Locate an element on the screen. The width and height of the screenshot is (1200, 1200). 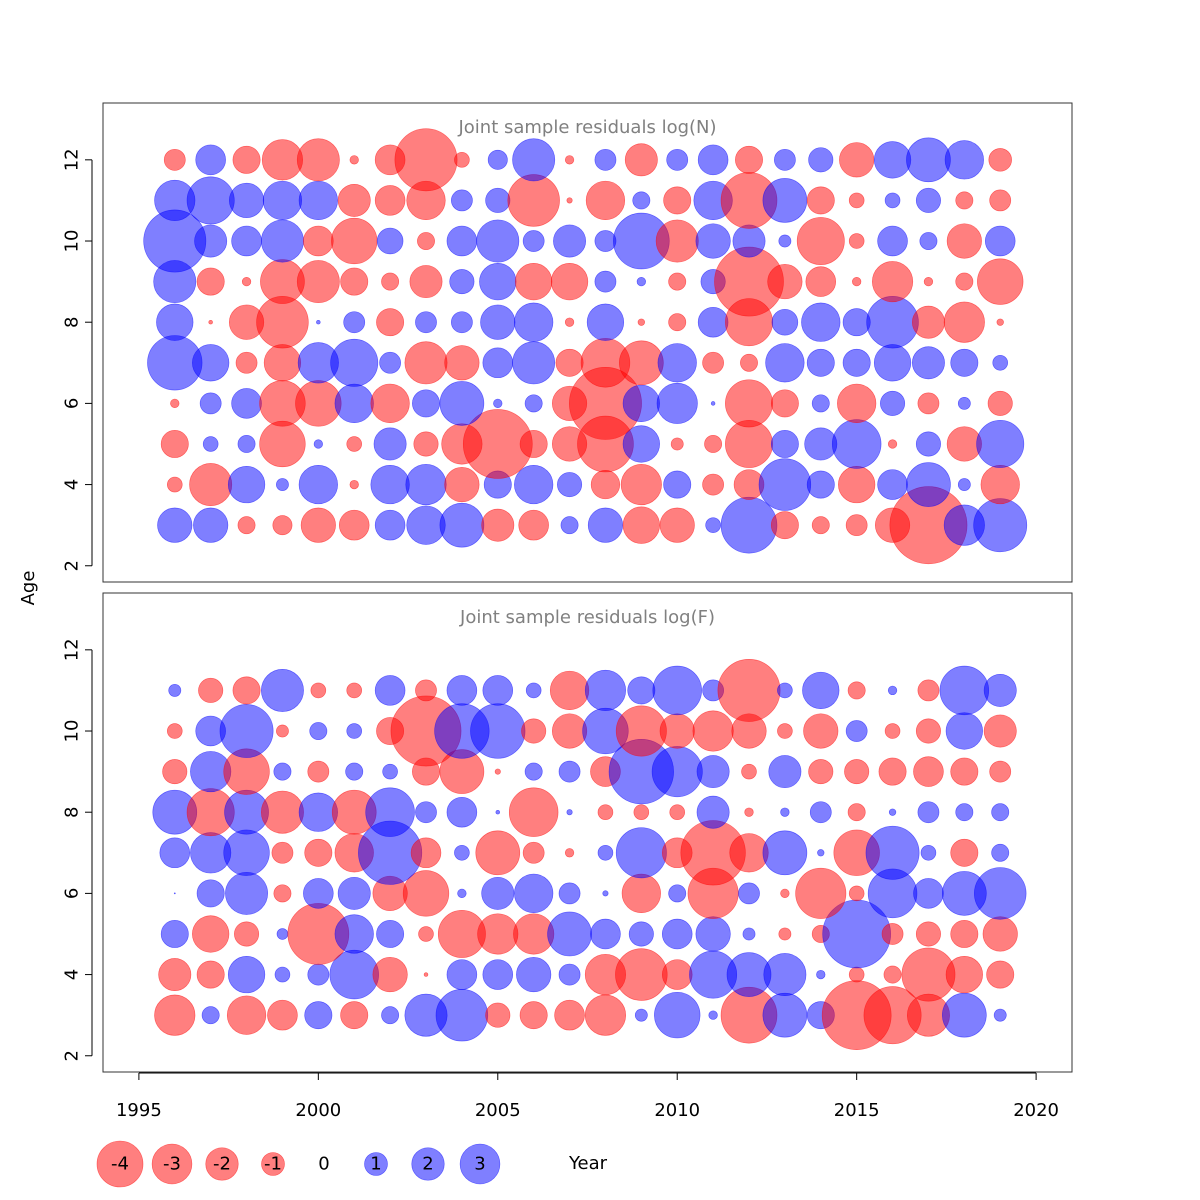
bubble-age10-2015 is located at coordinates (856, 731).